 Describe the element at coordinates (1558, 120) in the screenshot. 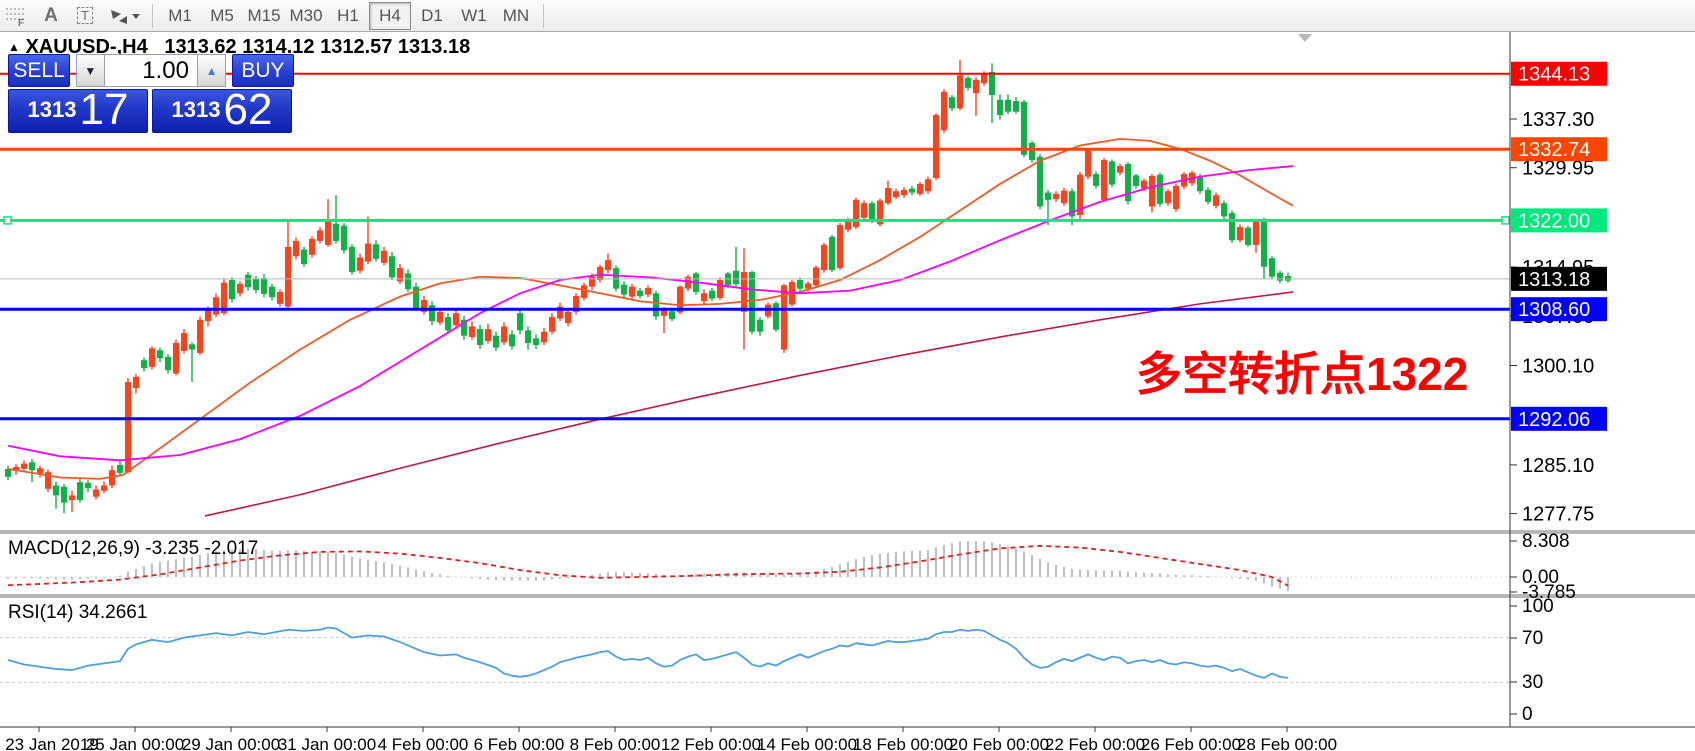

I see `price-axis-label: 1337.30` at that location.